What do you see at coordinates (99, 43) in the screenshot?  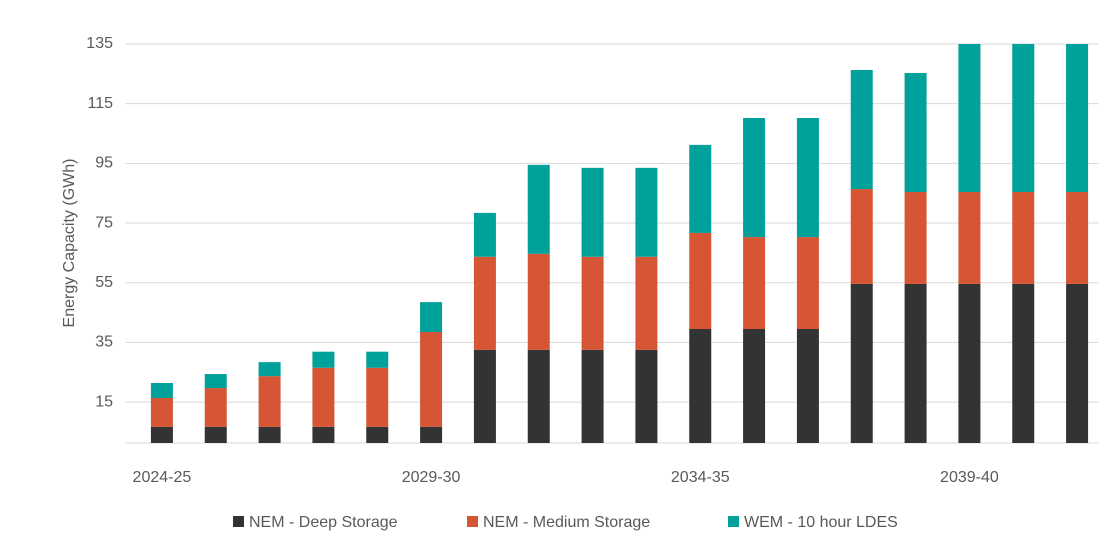 I see `y-tick-label: 135` at bounding box center [99, 43].